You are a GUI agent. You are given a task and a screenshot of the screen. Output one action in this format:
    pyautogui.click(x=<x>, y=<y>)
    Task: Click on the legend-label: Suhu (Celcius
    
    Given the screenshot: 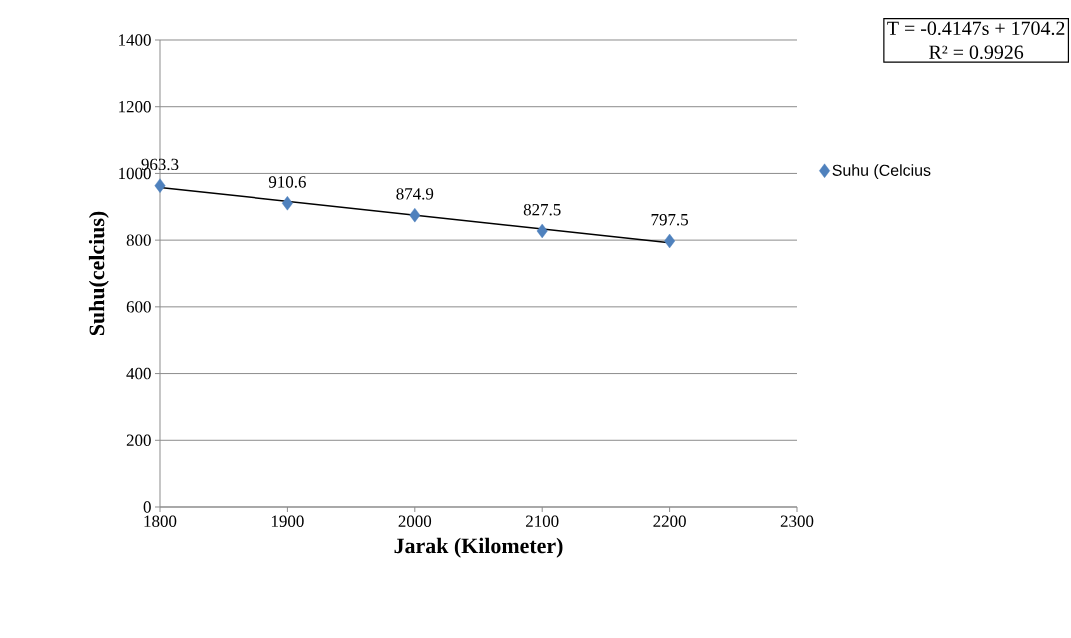 What is the action you would take?
    pyautogui.click(x=881, y=172)
    